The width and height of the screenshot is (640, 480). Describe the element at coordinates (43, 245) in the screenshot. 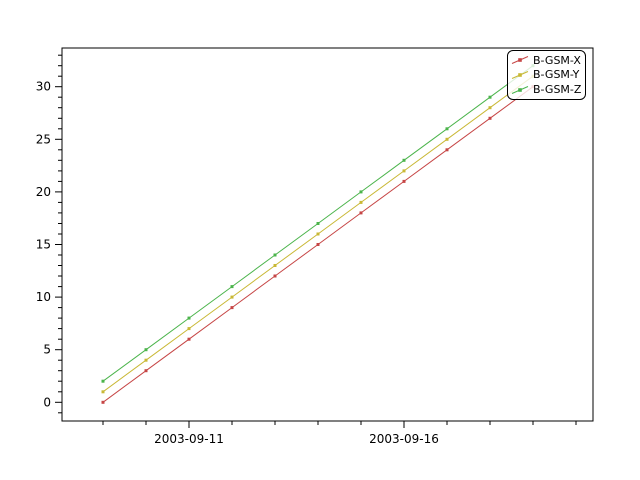

I see `y-axis-tick-label: 15` at that location.